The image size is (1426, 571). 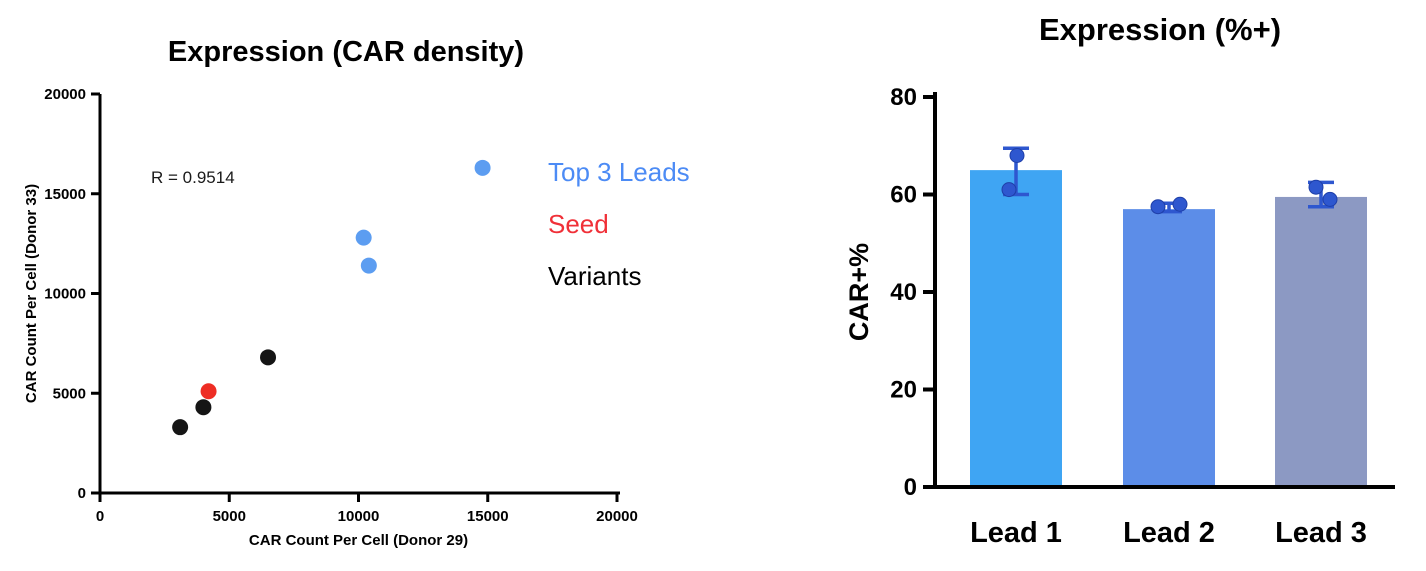 I want to click on legend-item-seed: Seed, so click(x=578, y=224).